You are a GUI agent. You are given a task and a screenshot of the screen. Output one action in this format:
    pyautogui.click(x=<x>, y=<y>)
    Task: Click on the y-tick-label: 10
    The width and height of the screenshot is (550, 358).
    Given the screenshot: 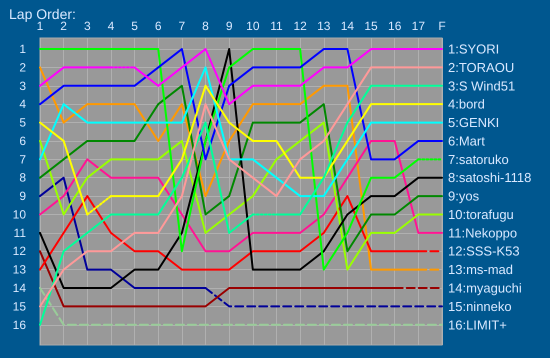 What is the action you would take?
    pyautogui.click(x=19, y=214)
    